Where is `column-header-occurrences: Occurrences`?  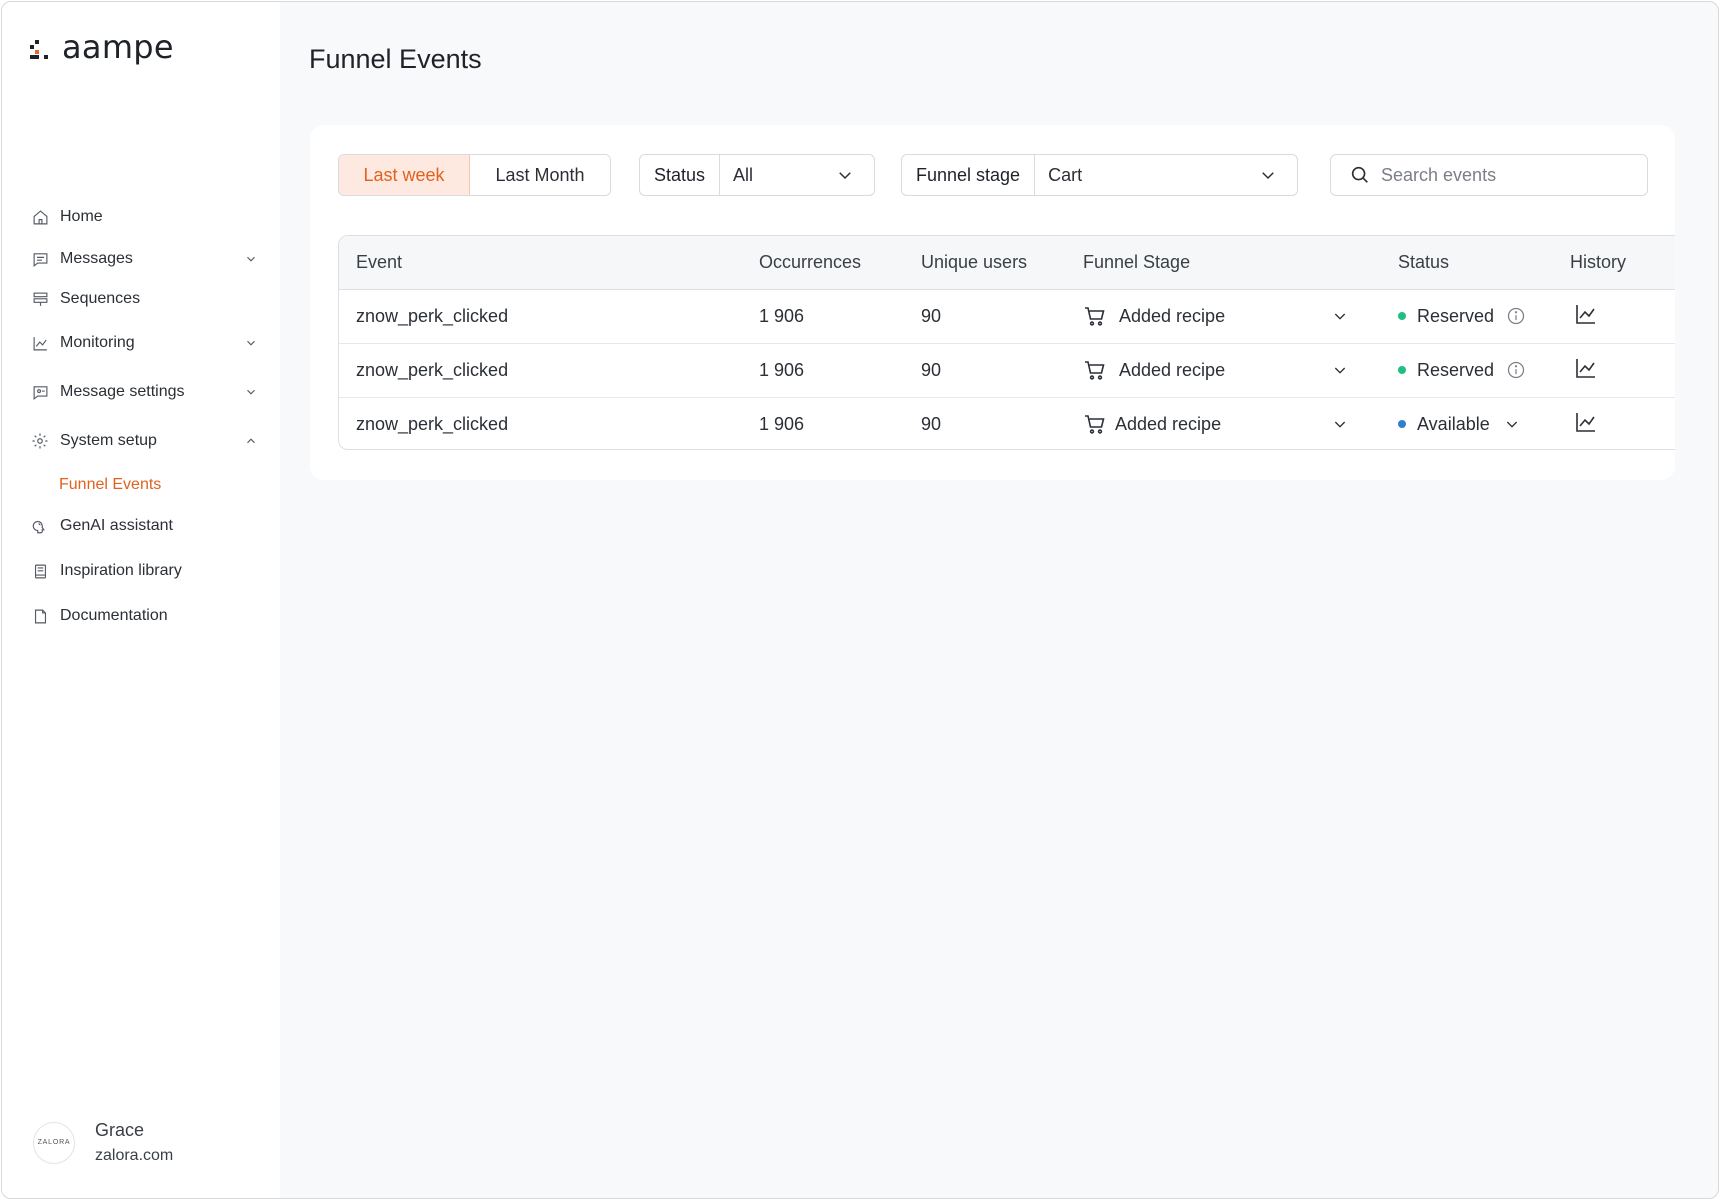
column-header-occurrences: Occurrences is located at coordinates (840, 263).